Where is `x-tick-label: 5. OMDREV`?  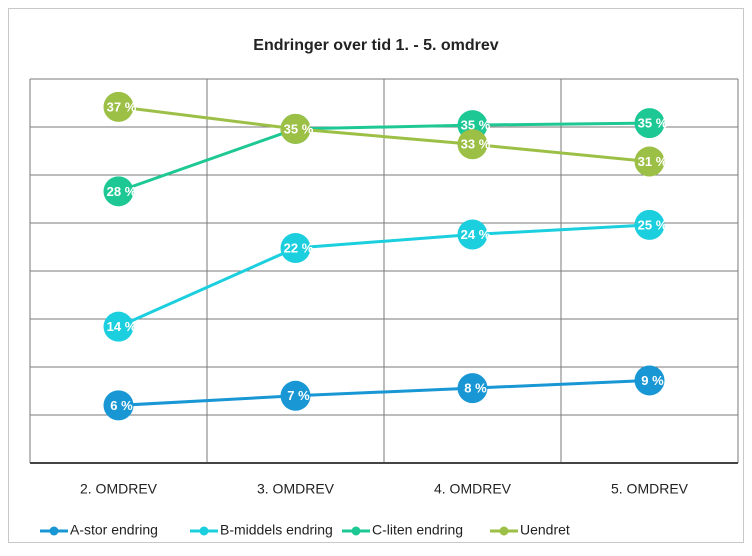
x-tick-label: 5. OMDREV is located at coordinates (650, 489).